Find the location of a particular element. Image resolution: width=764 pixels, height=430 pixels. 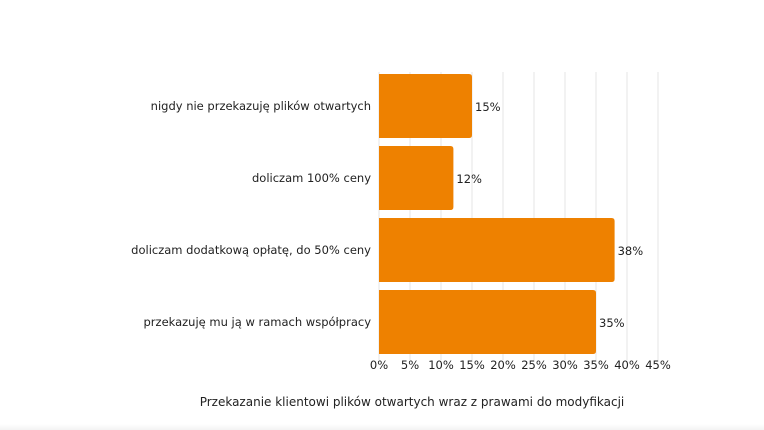

x-tick-label: 35% is located at coordinates (596, 365).